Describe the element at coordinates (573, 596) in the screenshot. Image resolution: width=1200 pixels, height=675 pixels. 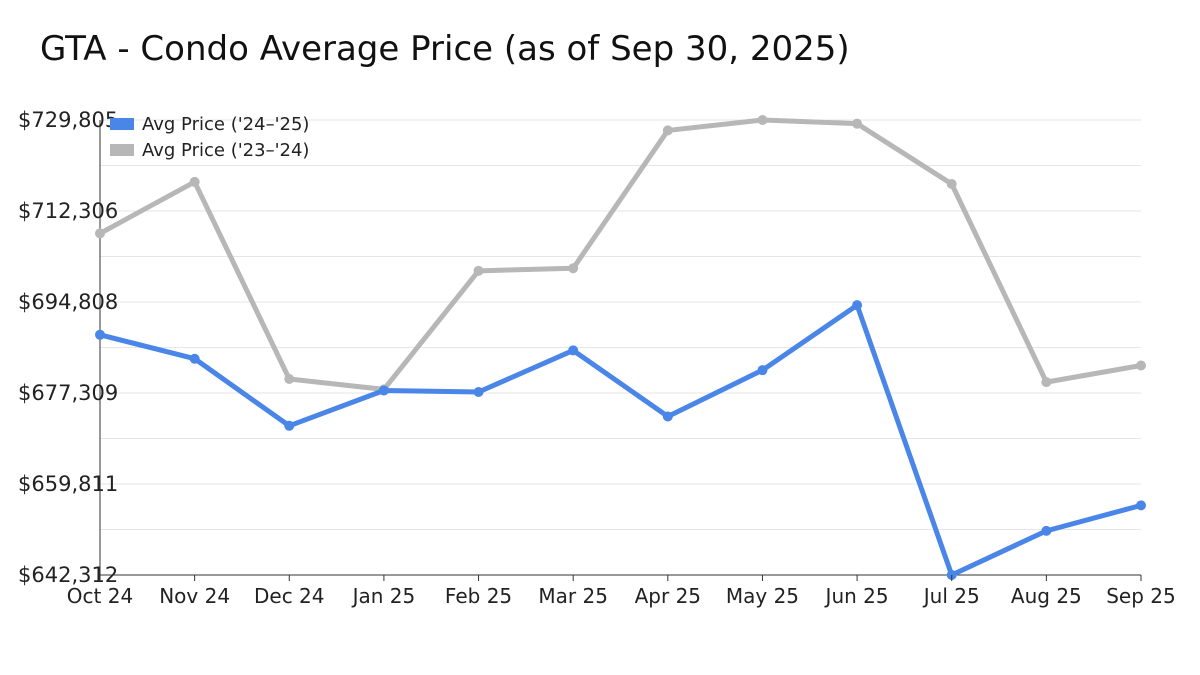
I see `x-tick-label: Mar 25` at that location.